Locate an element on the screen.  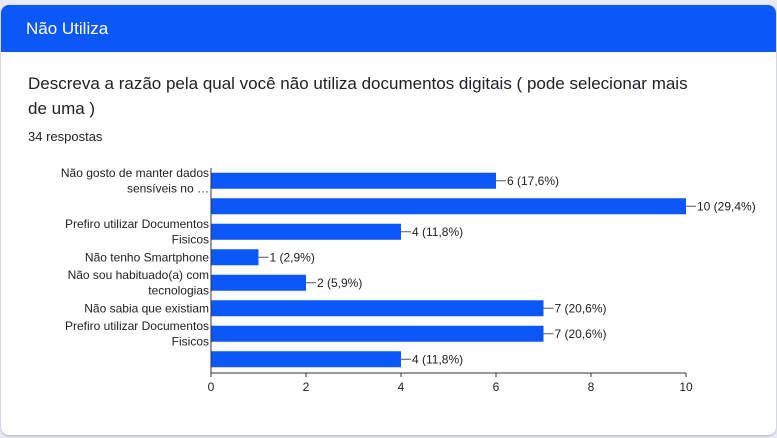
x-tick-label: 10 is located at coordinates (686, 387).